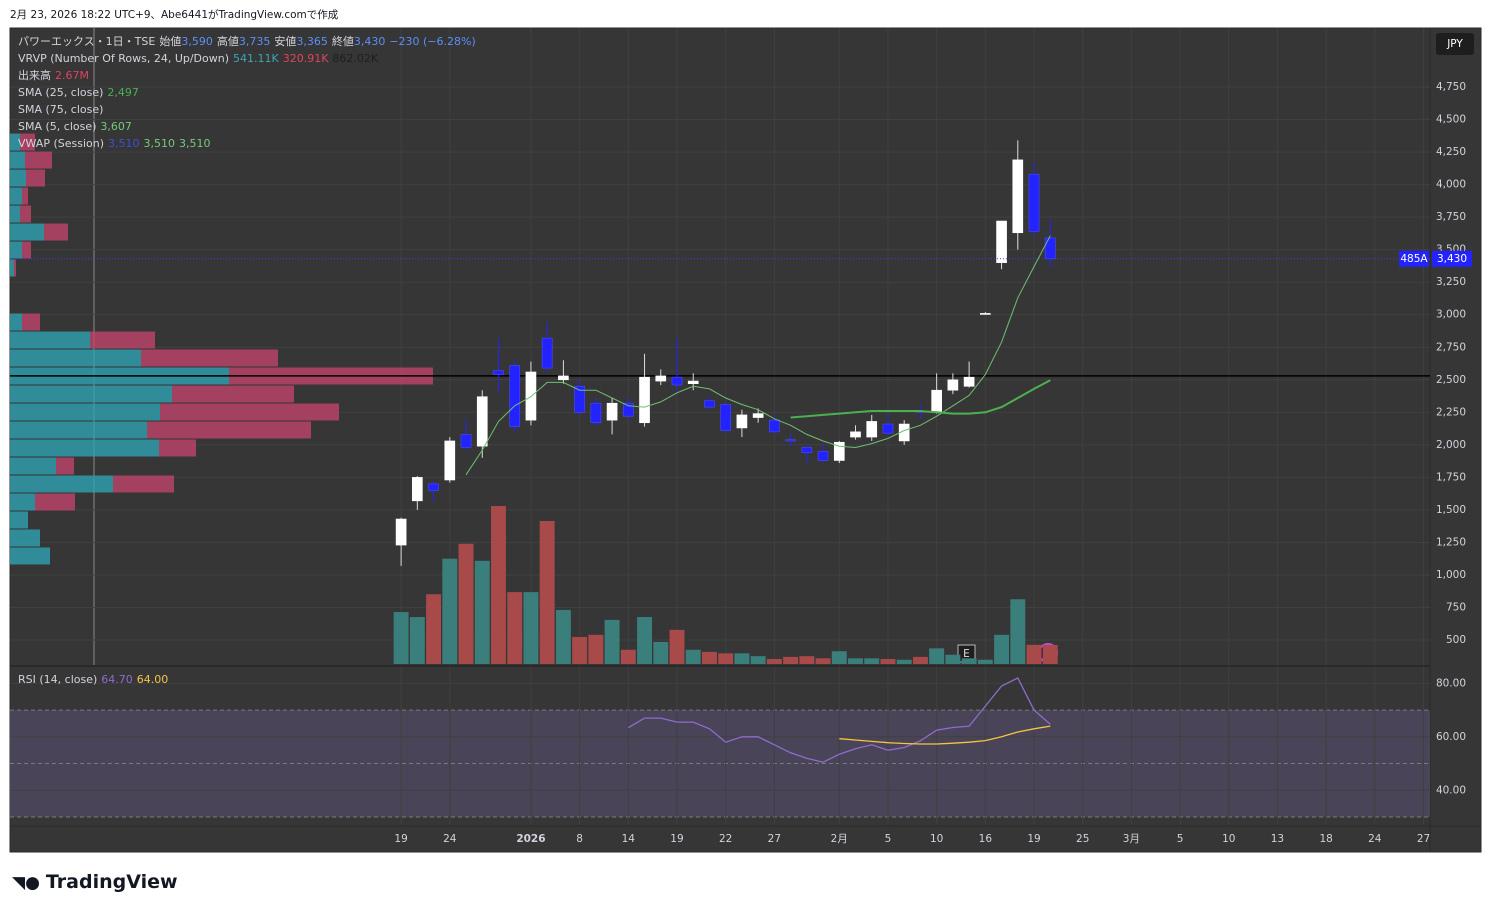 Image resolution: width=1492 pixels, height=913 pixels. I want to click on indicator-value: 64.00, so click(152, 679).